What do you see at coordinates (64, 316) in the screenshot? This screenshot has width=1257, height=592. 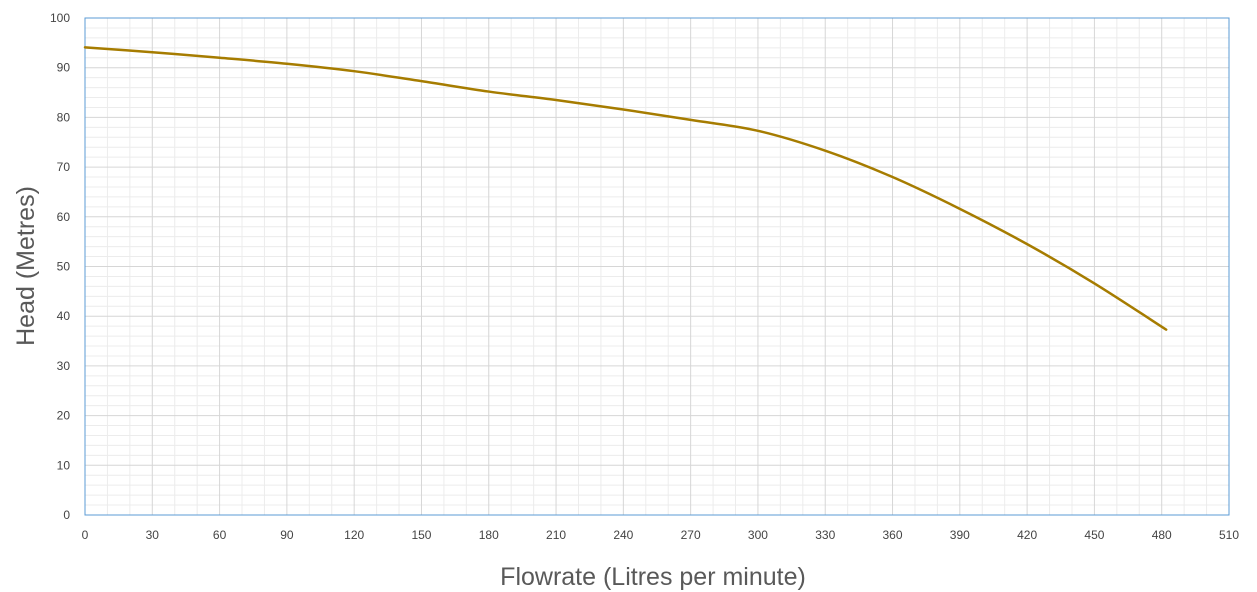 I see `y-tick-label: 40` at bounding box center [64, 316].